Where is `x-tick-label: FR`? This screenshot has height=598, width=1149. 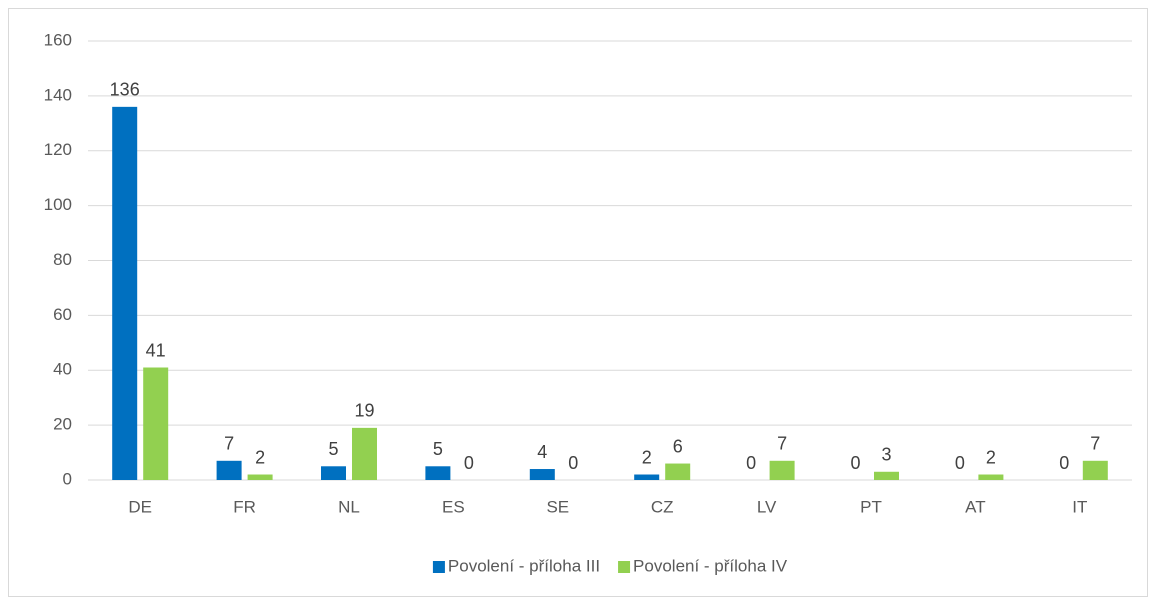 x-tick-label: FR is located at coordinates (244, 506).